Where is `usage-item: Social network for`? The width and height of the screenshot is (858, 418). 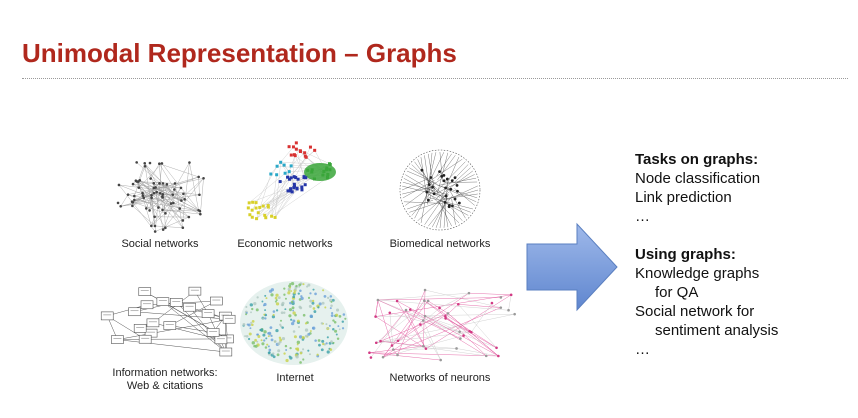
usage-item: Social network for is located at coordinates (695, 311).